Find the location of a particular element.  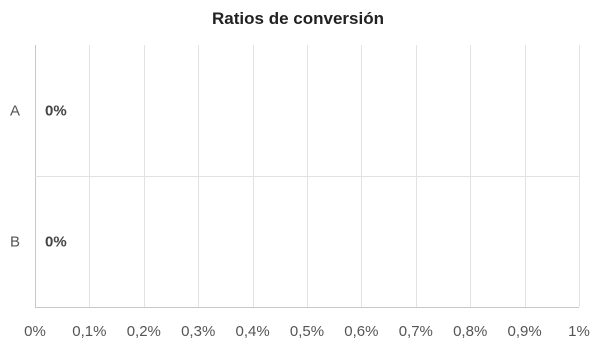

bar-layer: 0% 0% is located at coordinates (56, 177).